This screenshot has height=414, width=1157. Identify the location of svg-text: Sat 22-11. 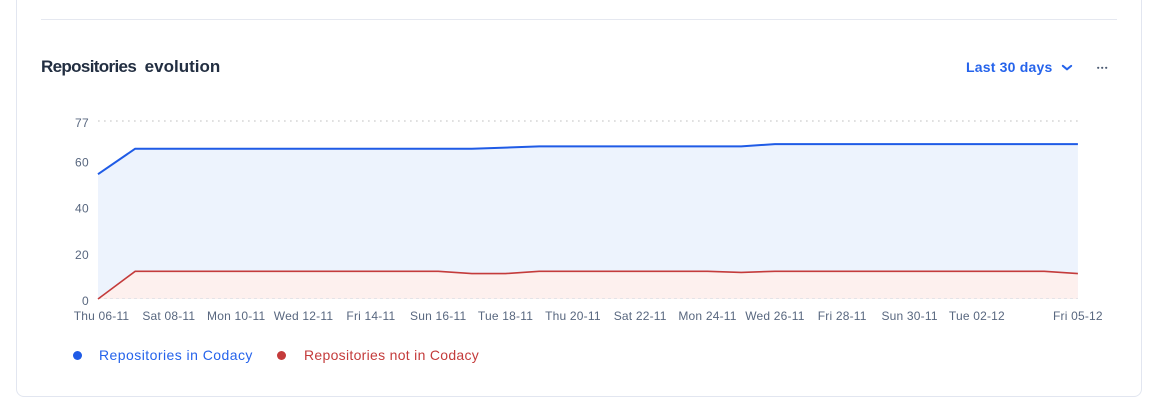
(640, 316).